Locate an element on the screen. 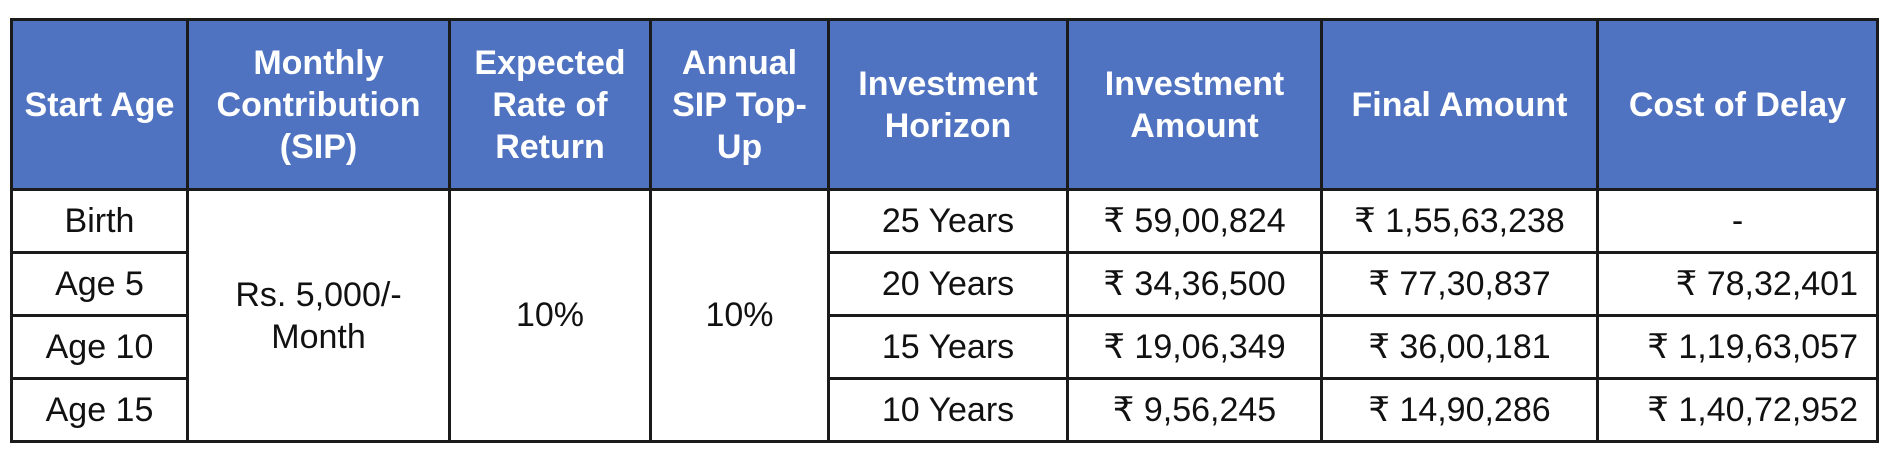  monthly-contribution-cell: Rs. 5,000/- Month is located at coordinates (318, 315).